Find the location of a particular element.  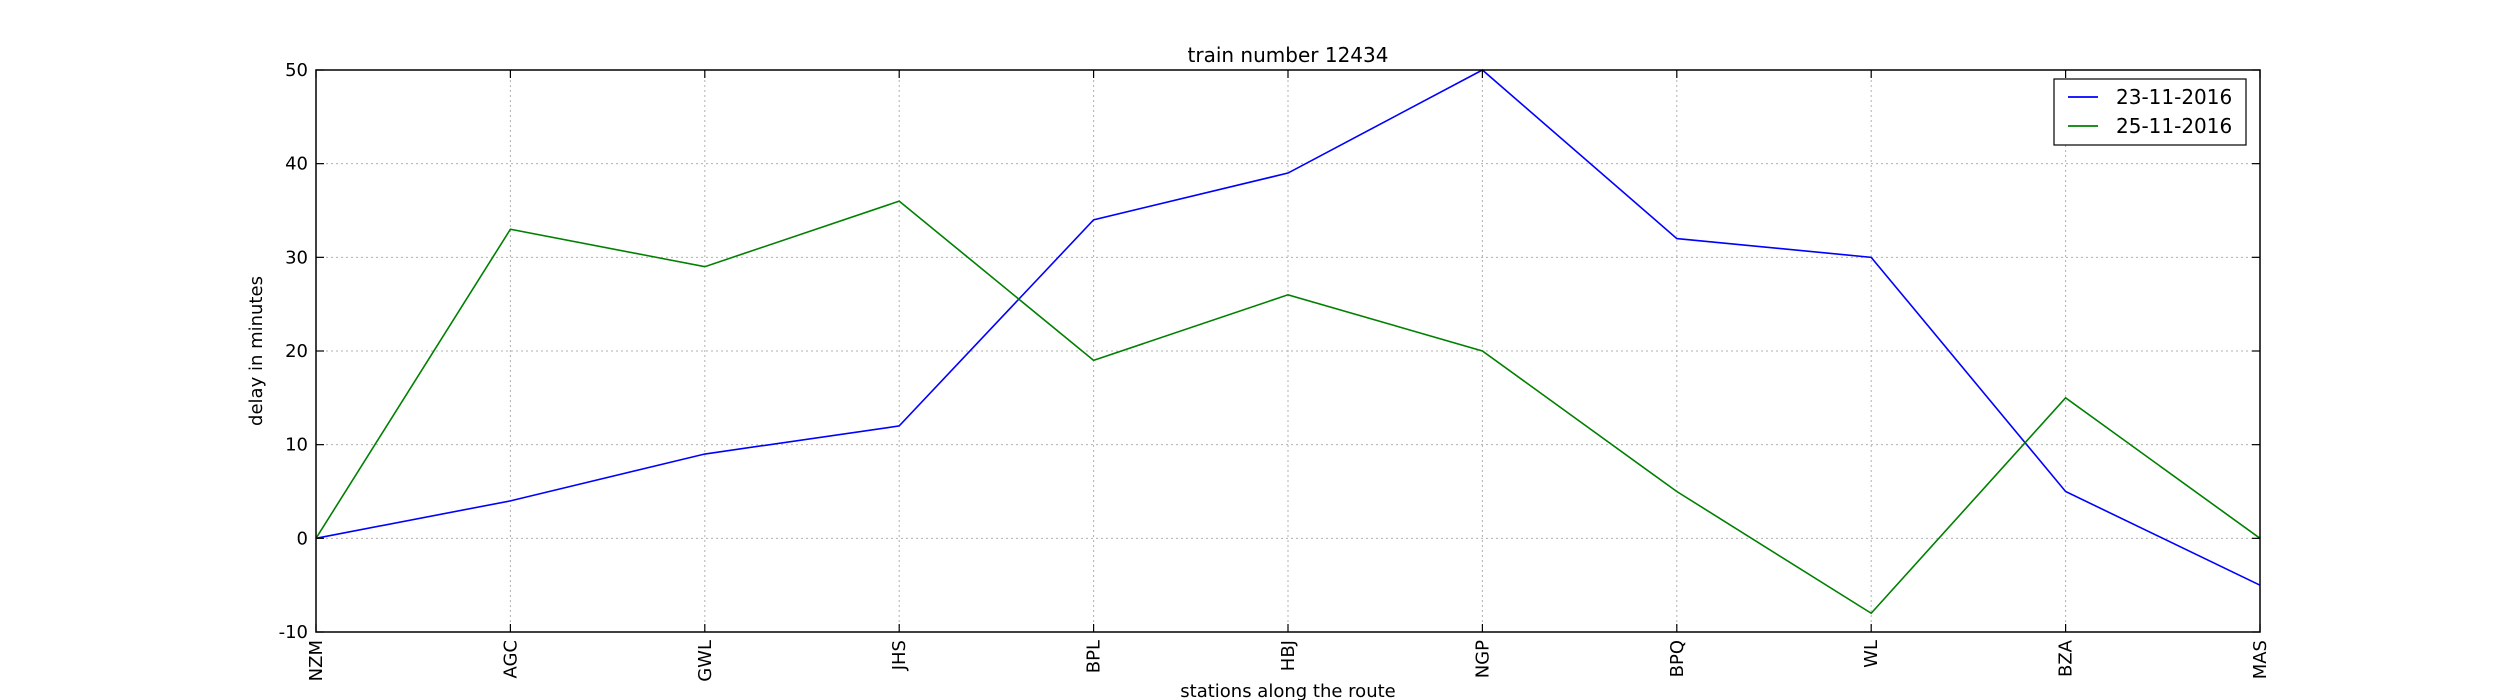

x-tick-label: MAS is located at coordinates (2260, 659).